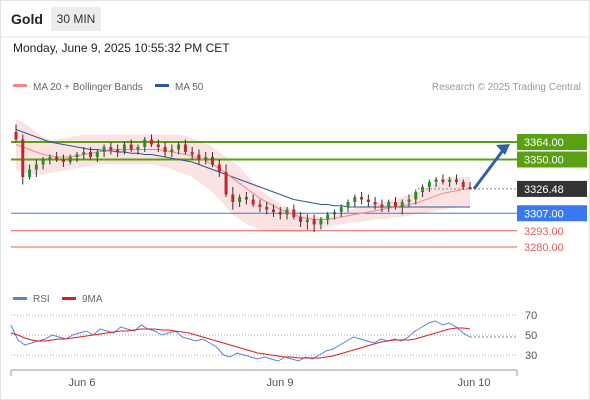 This screenshot has width=590, height=400. What do you see at coordinates (544, 248) in the screenshot?
I see `support-level-value: 3280.00` at bounding box center [544, 248].